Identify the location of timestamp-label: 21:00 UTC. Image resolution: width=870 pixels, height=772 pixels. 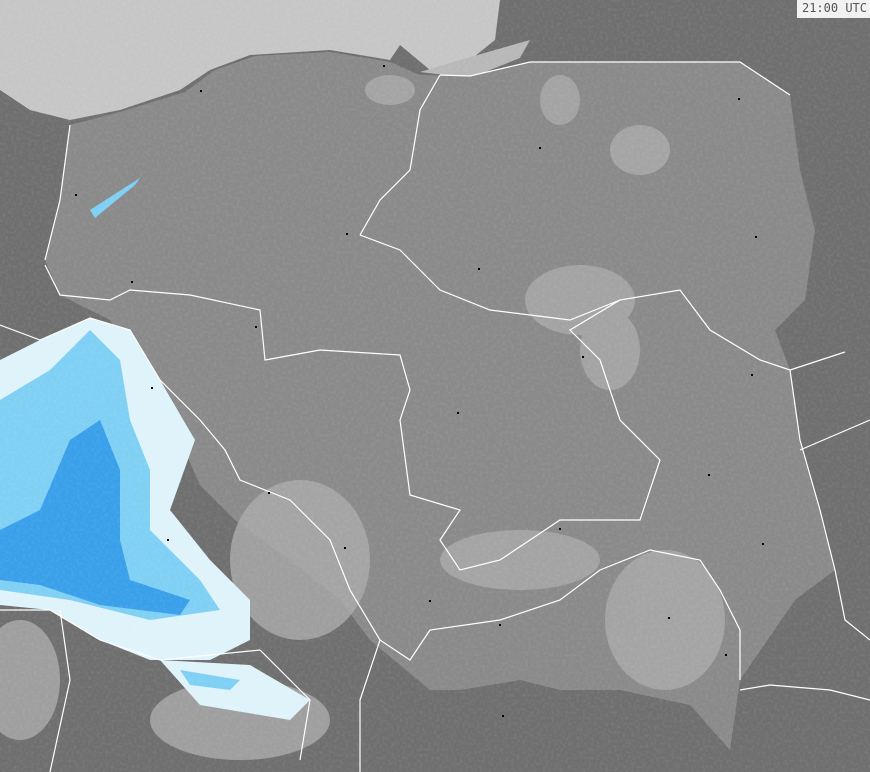
(833, 9).